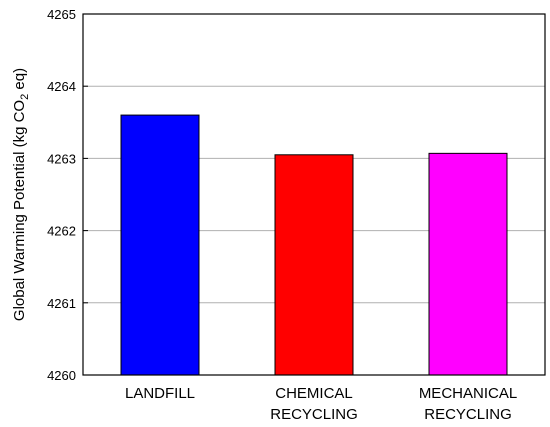 The height and width of the screenshot is (427, 550). I want to click on y-axis-title-main: Global Warming Potential (kg CO, so click(19, 210).